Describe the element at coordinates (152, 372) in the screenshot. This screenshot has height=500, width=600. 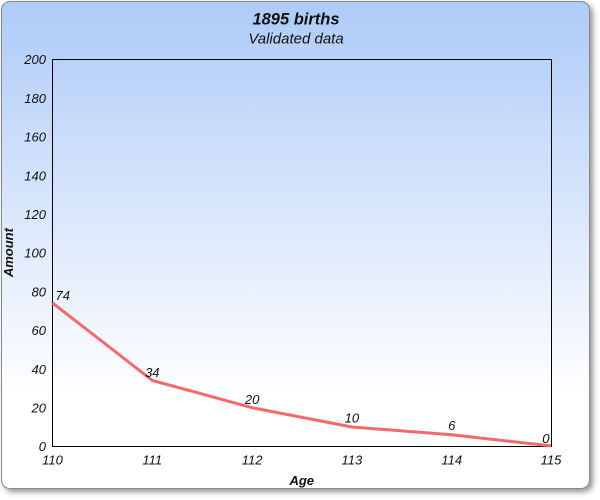
I see `svg-text: 34` at that location.